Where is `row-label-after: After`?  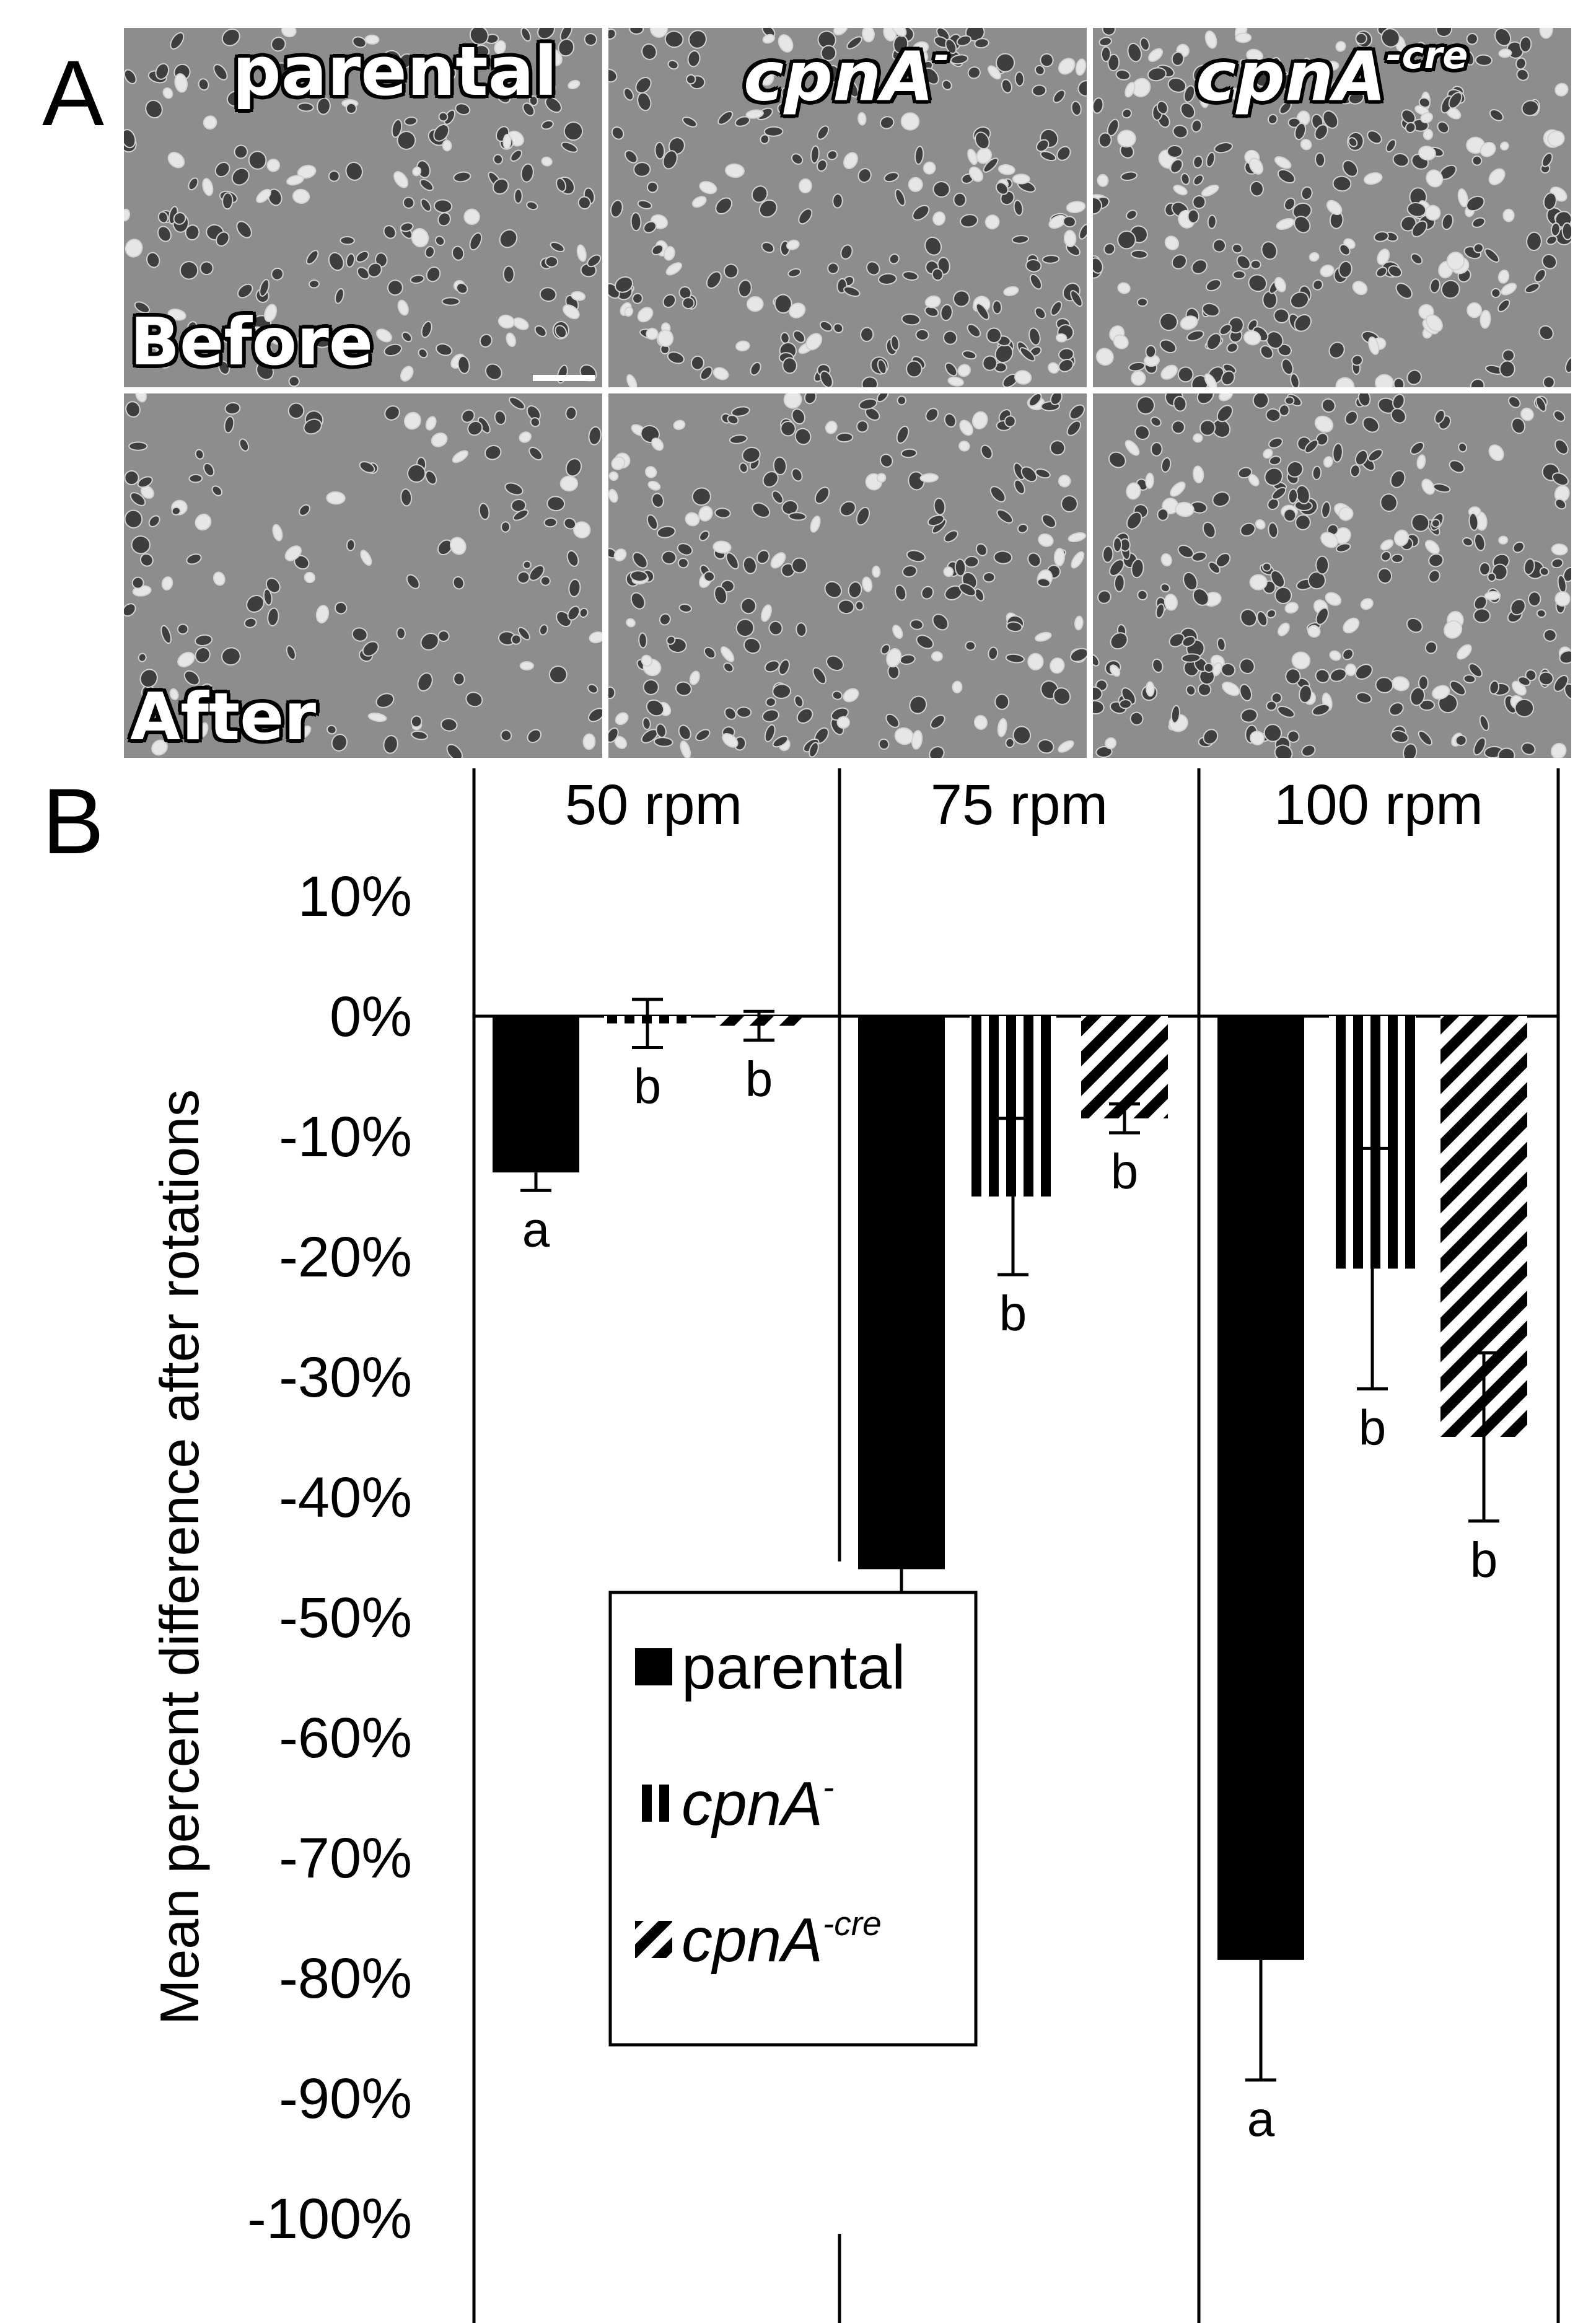
row-label-after: After is located at coordinates (223, 717).